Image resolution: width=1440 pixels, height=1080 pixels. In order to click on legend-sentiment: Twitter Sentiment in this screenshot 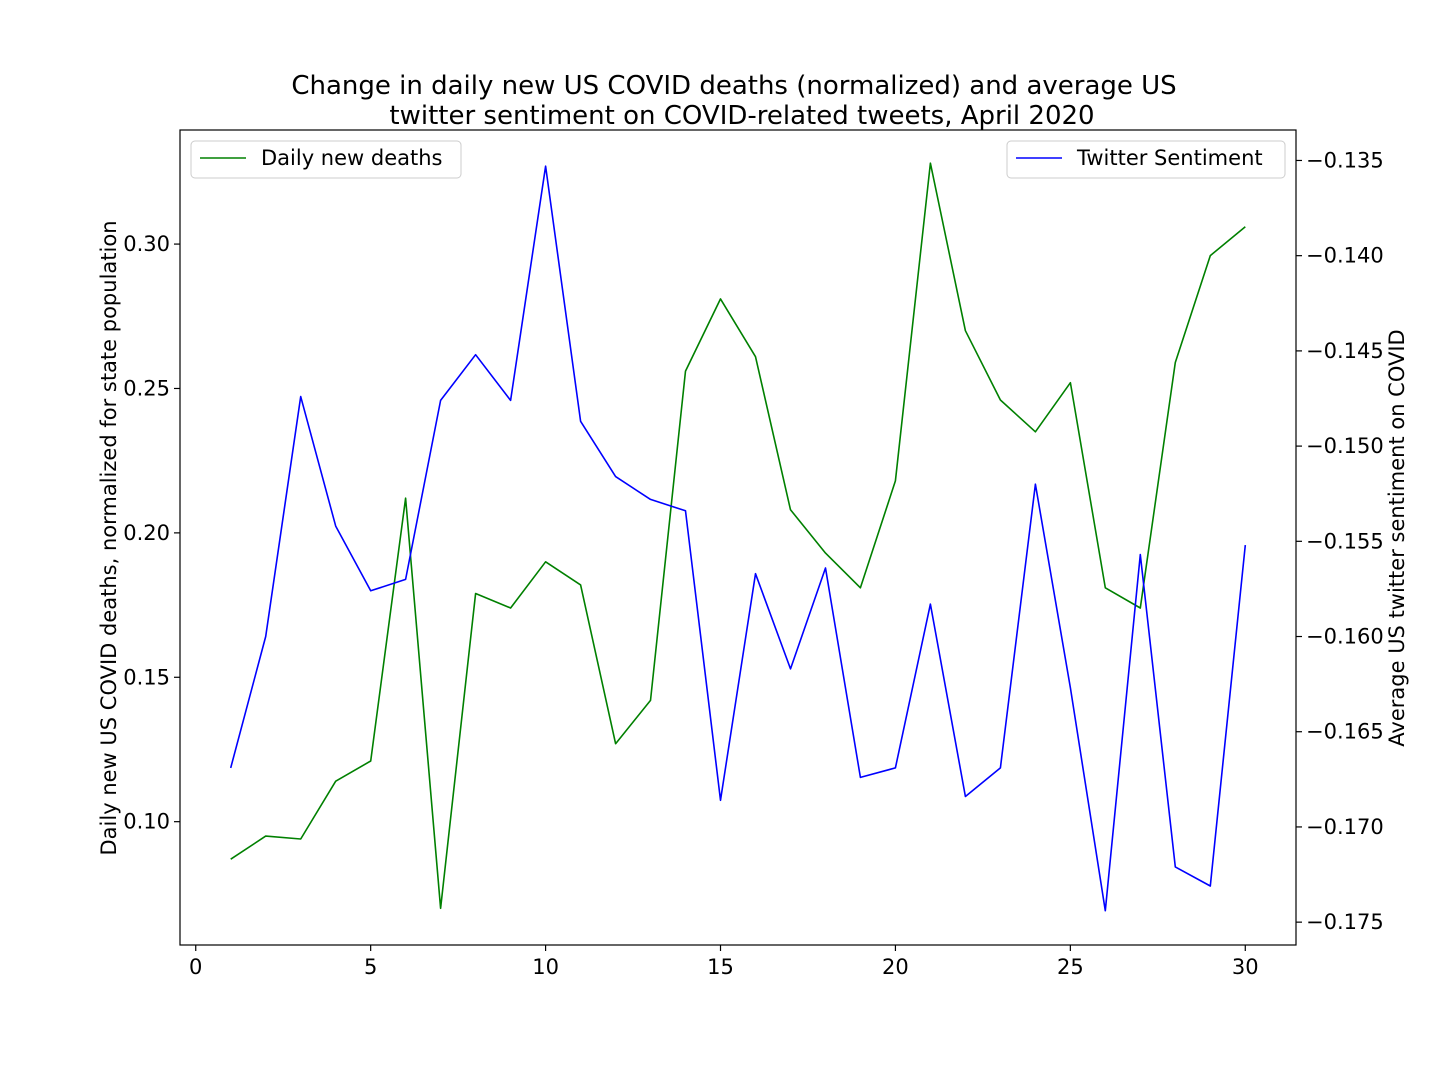, I will do `click(1146, 159)`.